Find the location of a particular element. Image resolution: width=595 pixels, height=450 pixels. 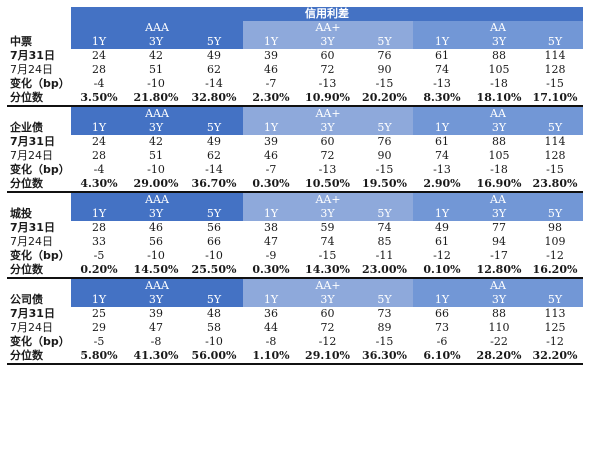

table-row: 变化（bp） -5 -10 -10 -9 -15 -11 -12 -17 -12 is located at coordinates (295, 256).